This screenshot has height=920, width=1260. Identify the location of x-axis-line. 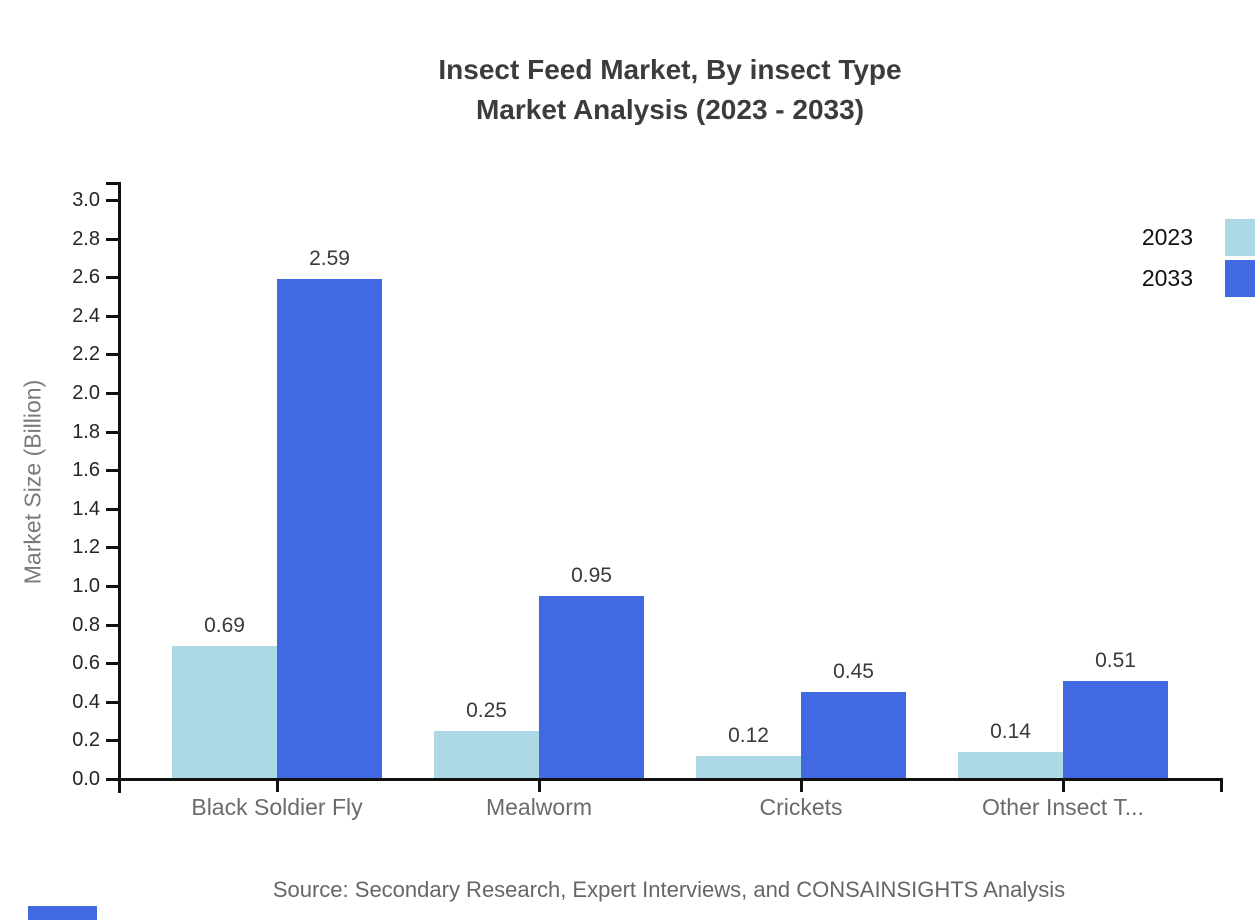
(670, 779).